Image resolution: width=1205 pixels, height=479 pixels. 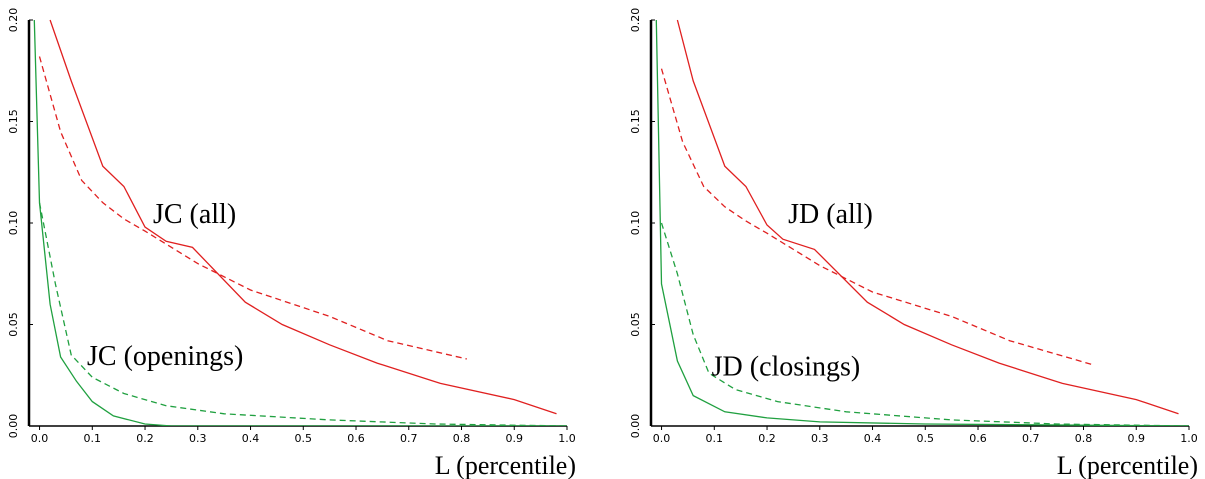 What do you see at coordinates (786, 366) in the screenshot?
I see `annotation-label: JD (closings)` at bounding box center [786, 366].